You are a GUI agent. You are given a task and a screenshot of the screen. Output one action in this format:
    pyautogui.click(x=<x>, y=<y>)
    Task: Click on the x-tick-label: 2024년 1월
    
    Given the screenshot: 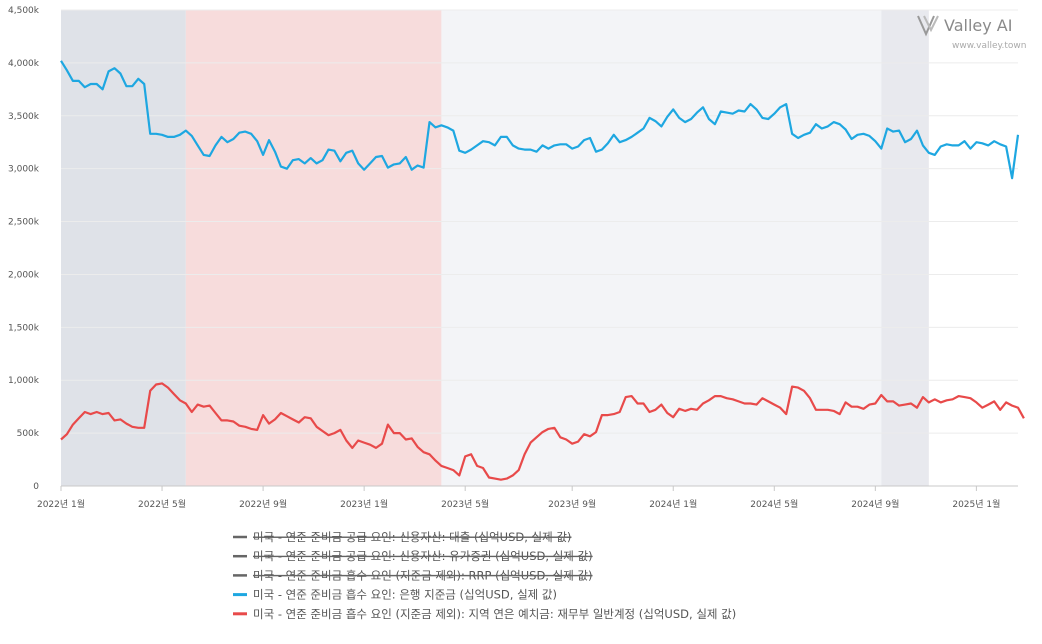 What is the action you would take?
    pyautogui.click(x=673, y=504)
    